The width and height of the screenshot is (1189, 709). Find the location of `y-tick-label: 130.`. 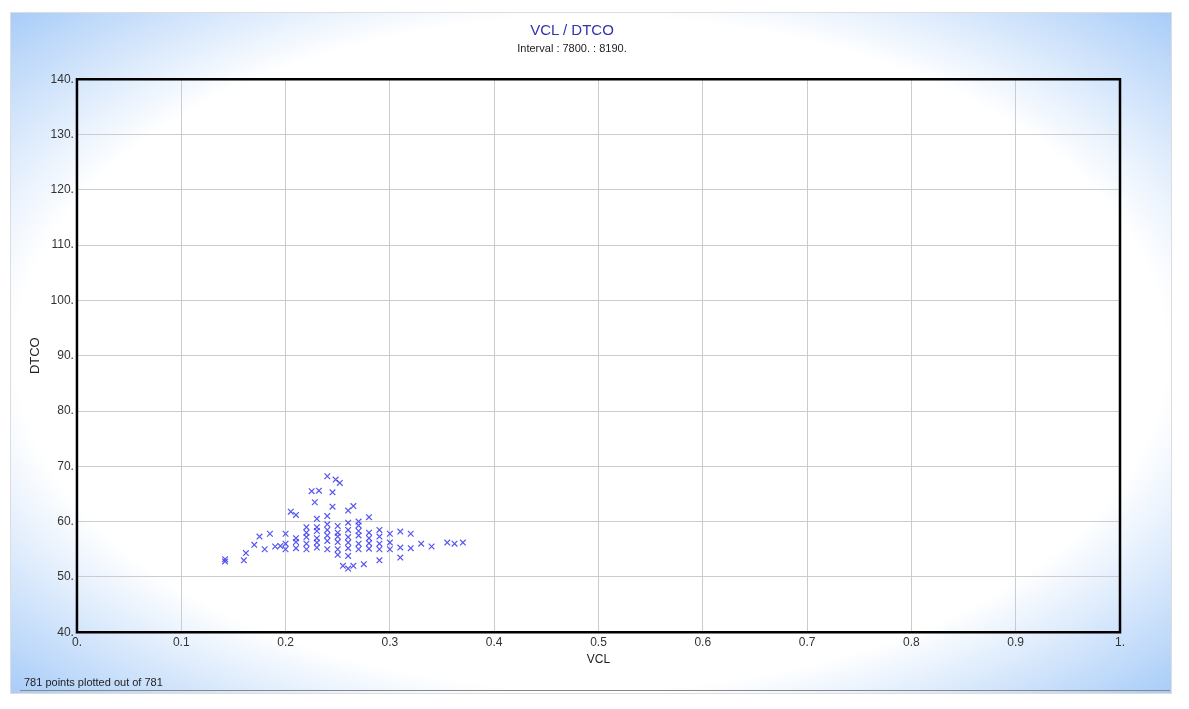

y-tick-label: 130. is located at coordinates (62, 133).